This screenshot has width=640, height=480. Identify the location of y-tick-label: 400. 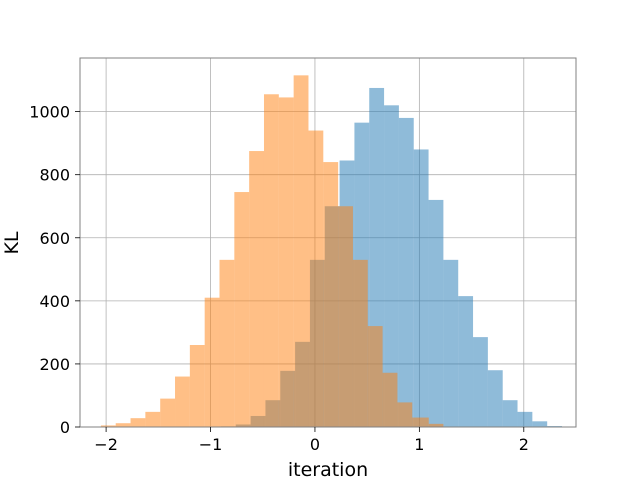
(54, 301).